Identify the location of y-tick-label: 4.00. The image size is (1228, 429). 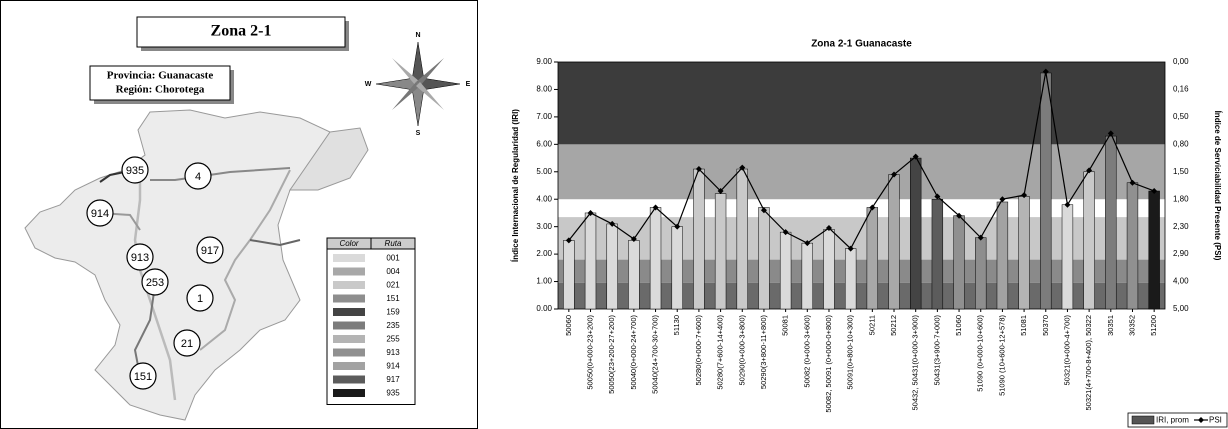
(544, 198).